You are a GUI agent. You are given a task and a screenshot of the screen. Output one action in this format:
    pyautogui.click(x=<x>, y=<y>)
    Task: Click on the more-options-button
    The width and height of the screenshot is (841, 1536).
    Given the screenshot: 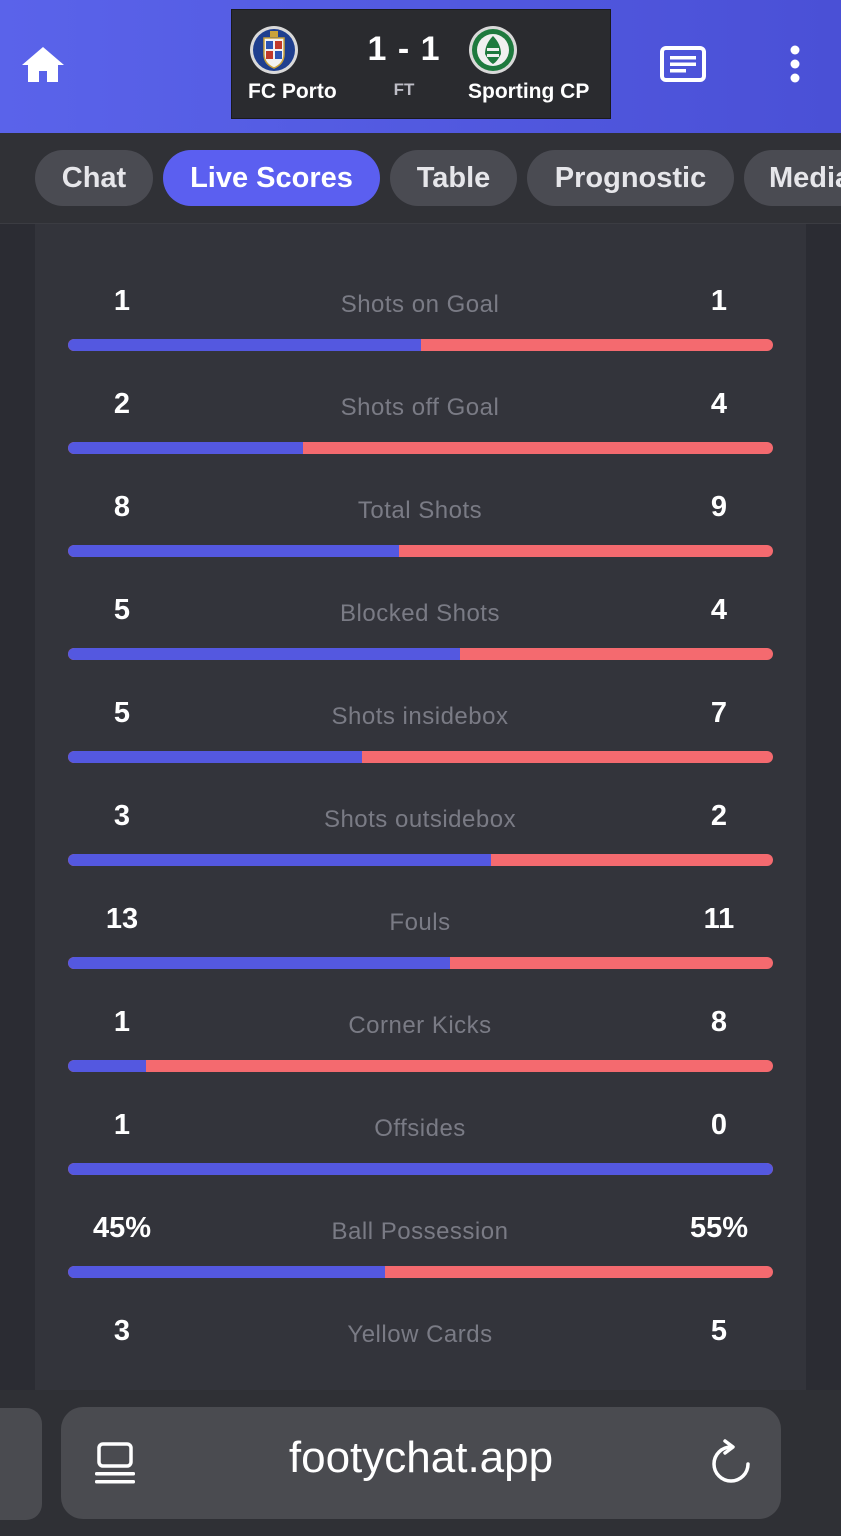 What is the action you would take?
    pyautogui.click(x=795, y=64)
    